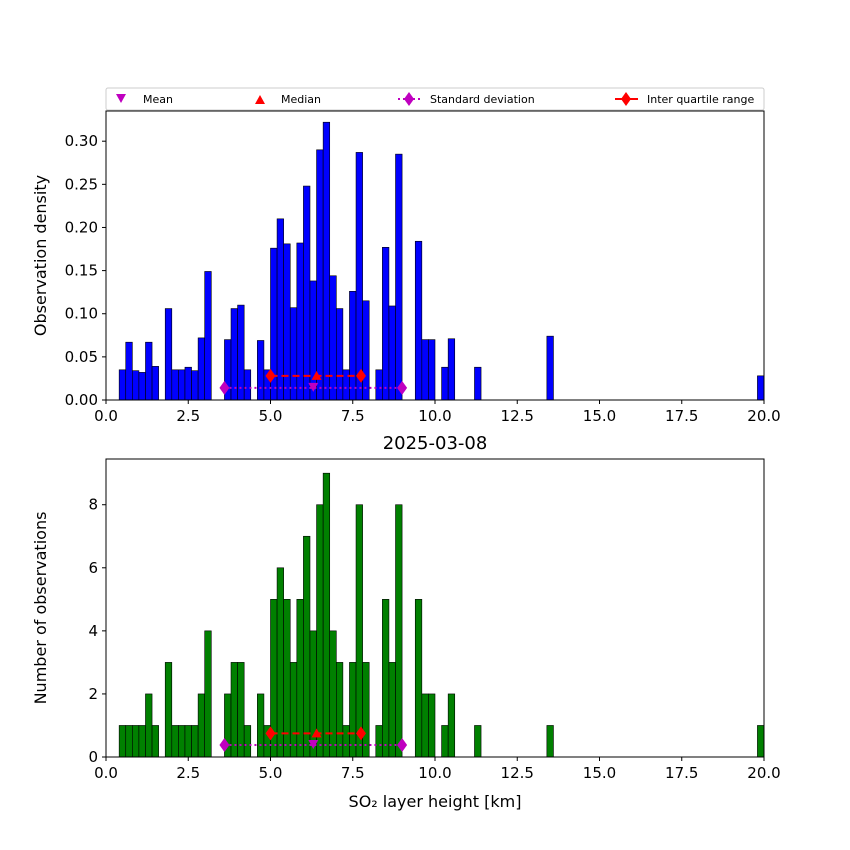  What do you see at coordinates (360, 733) in the screenshot?
I see `count-iqr-high-marker` at bounding box center [360, 733].